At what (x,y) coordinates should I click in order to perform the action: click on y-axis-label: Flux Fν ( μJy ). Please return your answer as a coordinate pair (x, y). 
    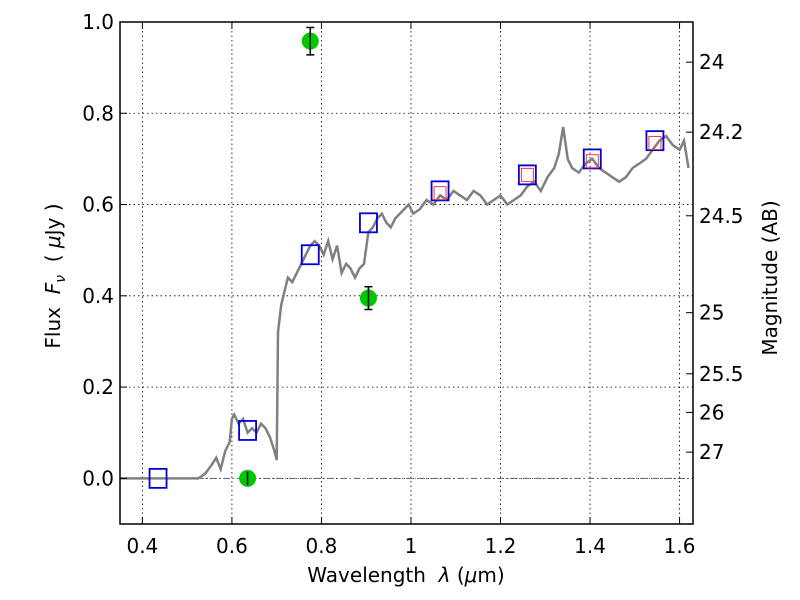
    Looking at the image, I should click on (55, 275).